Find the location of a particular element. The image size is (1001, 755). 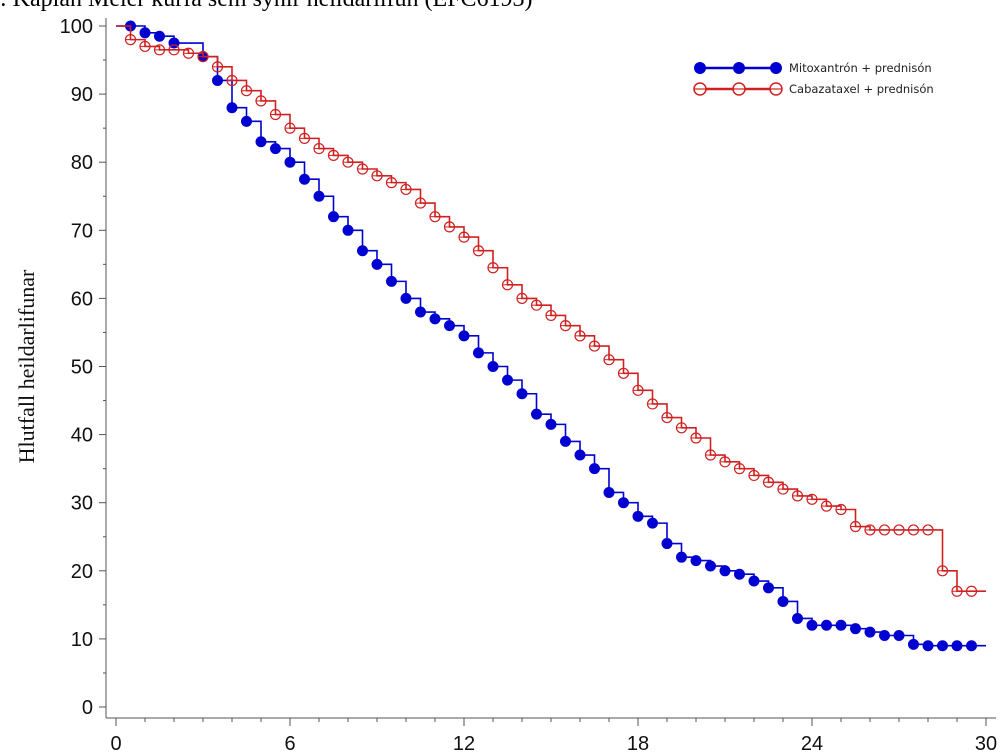

legend-label: Mitoxantrón + prednisón is located at coordinates (860, 68).